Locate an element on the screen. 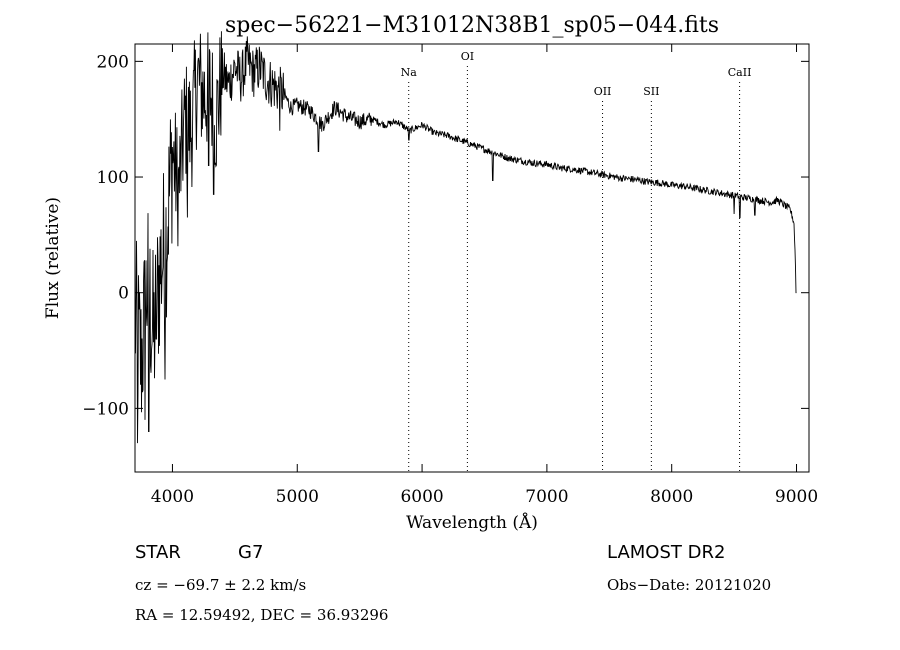  chart-title: spec−56221−M31012N38B1_sp05−044.fits is located at coordinates (472, 25).